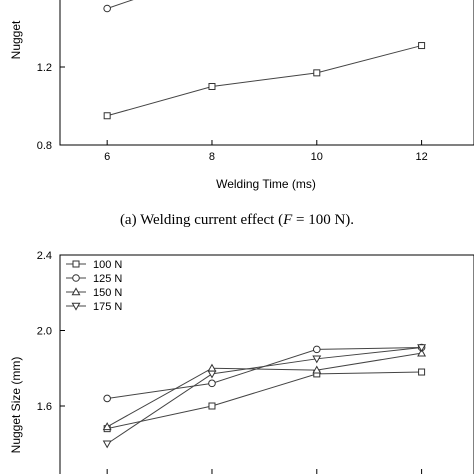 This screenshot has width=474, height=474. Describe the element at coordinates (16, 39) in the screenshot. I see `chart-top-ylabel: Nugget` at that location.